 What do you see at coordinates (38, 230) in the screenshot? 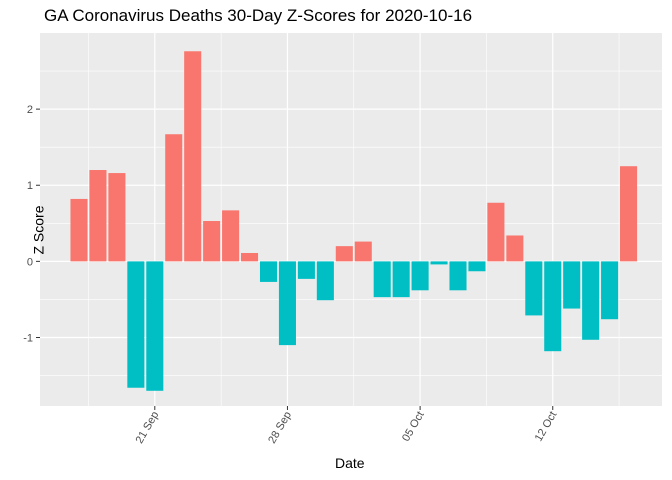
I see `y-axis-label: Z Score` at bounding box center [38, 230].